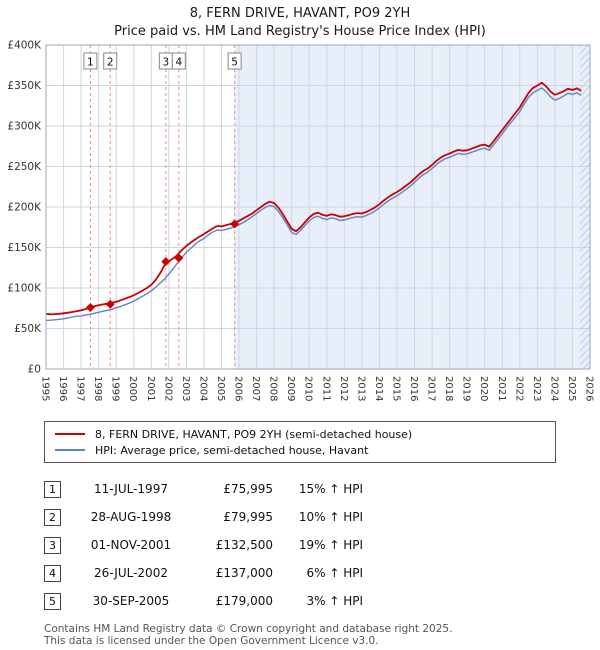 The height and width of the screenshot is (650, 600). I want to click on legend-line-property, so click(70, 434).